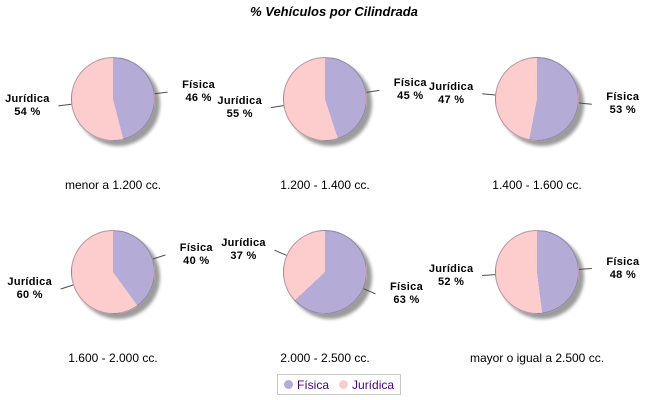 The image size is (650, 400). Describe the element at coordinates (239, 113) in the screenshot. I see `slice-value: 55 %` at that location.